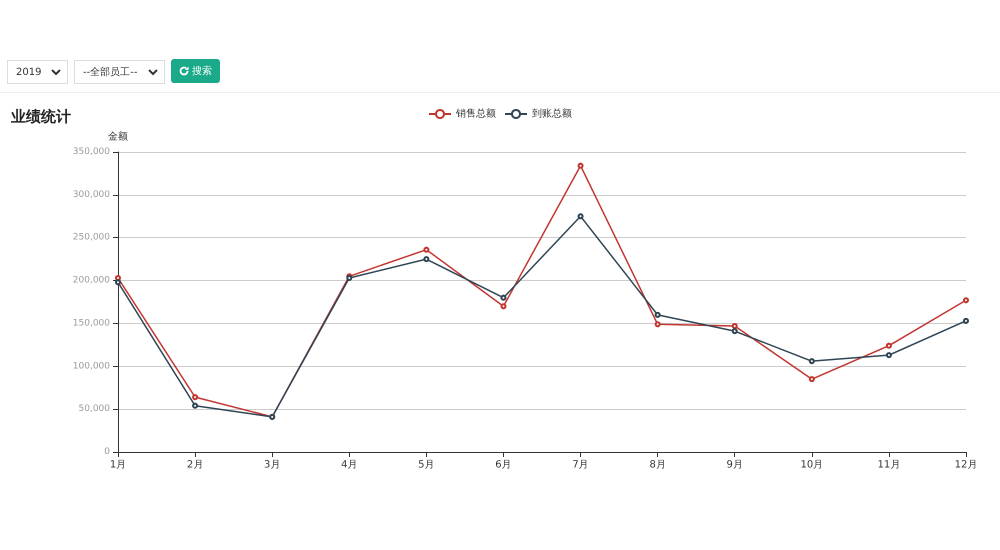  Describe the element at coordinates (91, 366) in the screenshot. I see `y-tick-label: 100,000` at that location.